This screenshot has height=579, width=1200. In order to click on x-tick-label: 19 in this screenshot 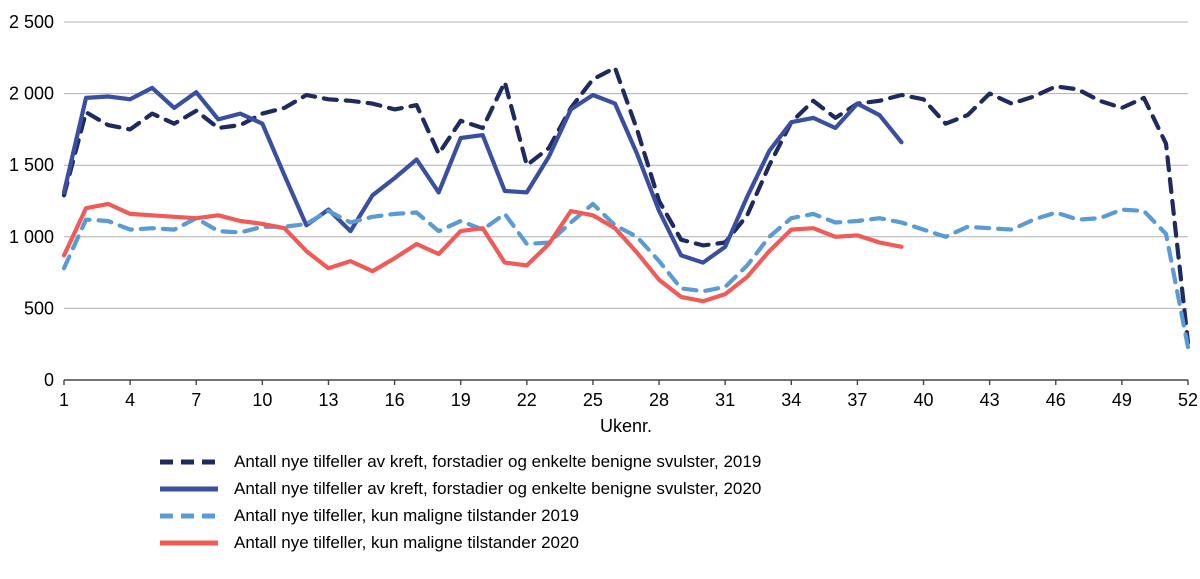, I will do `click(461, 400)`.